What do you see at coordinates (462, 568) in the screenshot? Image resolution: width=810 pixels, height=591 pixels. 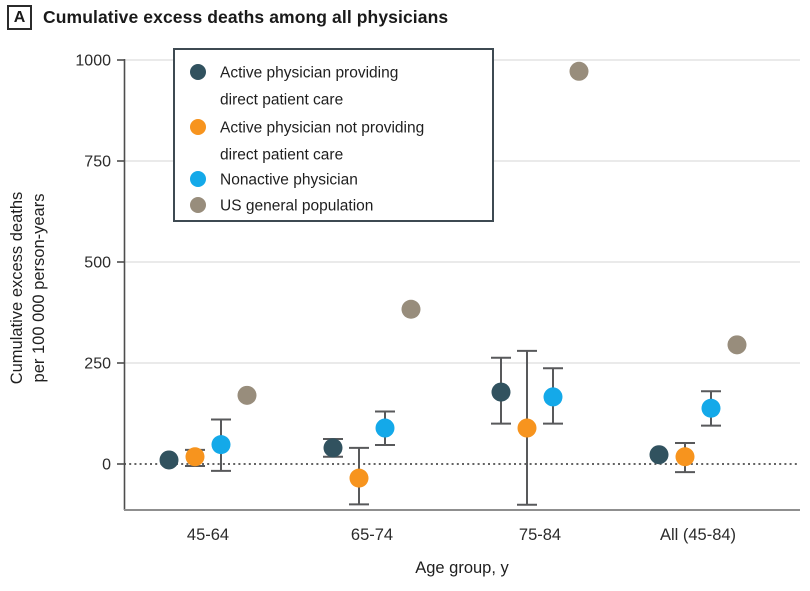 I see `x-axis-label: Age group, y` at bounding box center [462, 568].